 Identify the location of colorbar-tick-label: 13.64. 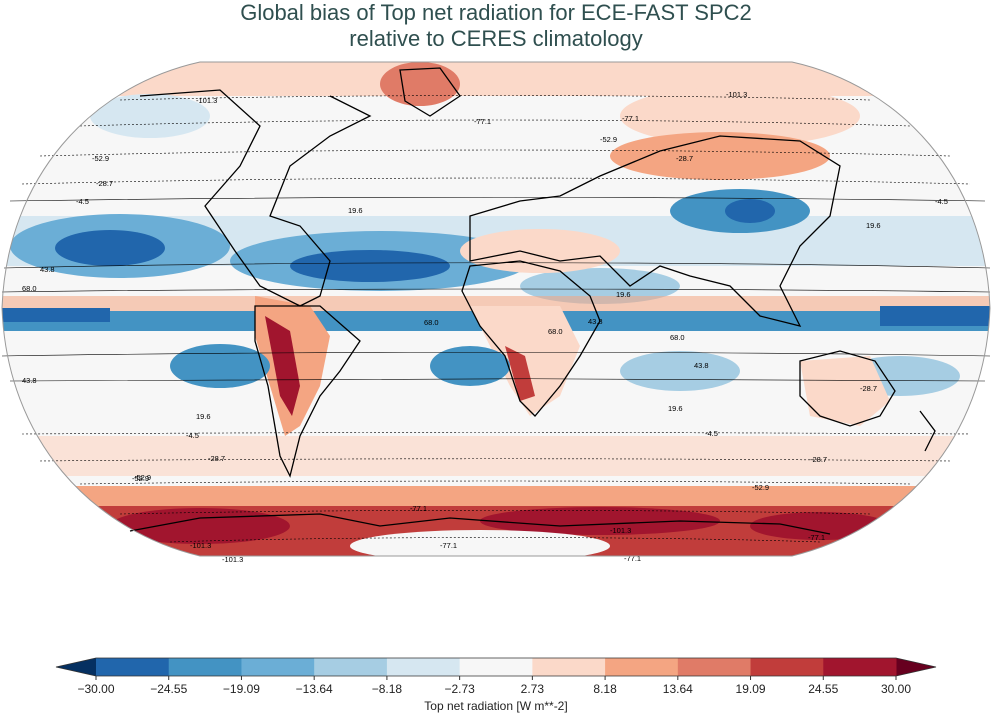
(678, 689).